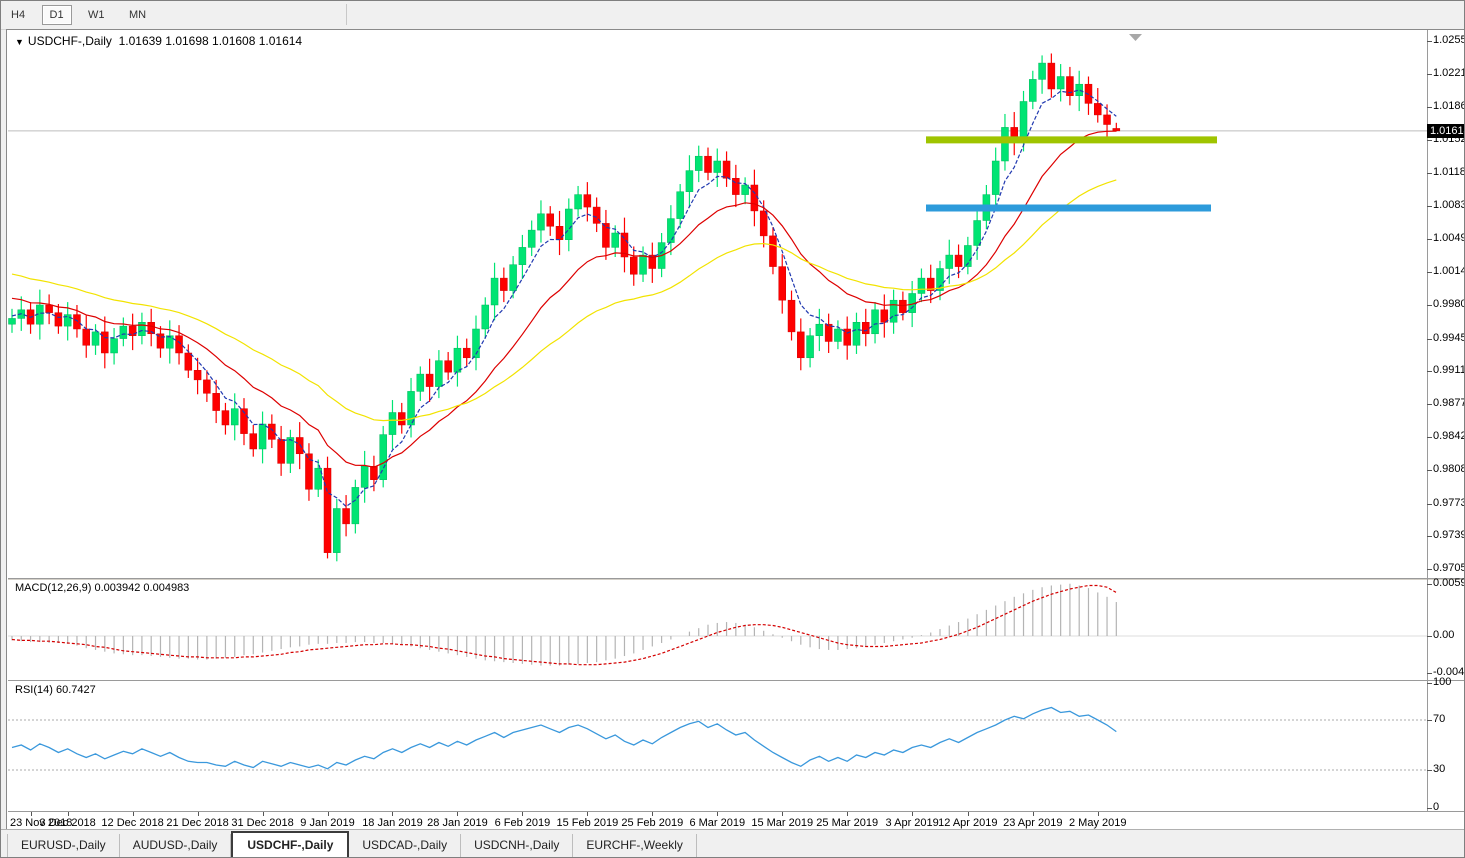  What do you see at coordinates (1098, 823) in the screenshot?
I see `date-axis-label: 2 May 2019` at bounding box center [1098, 823].